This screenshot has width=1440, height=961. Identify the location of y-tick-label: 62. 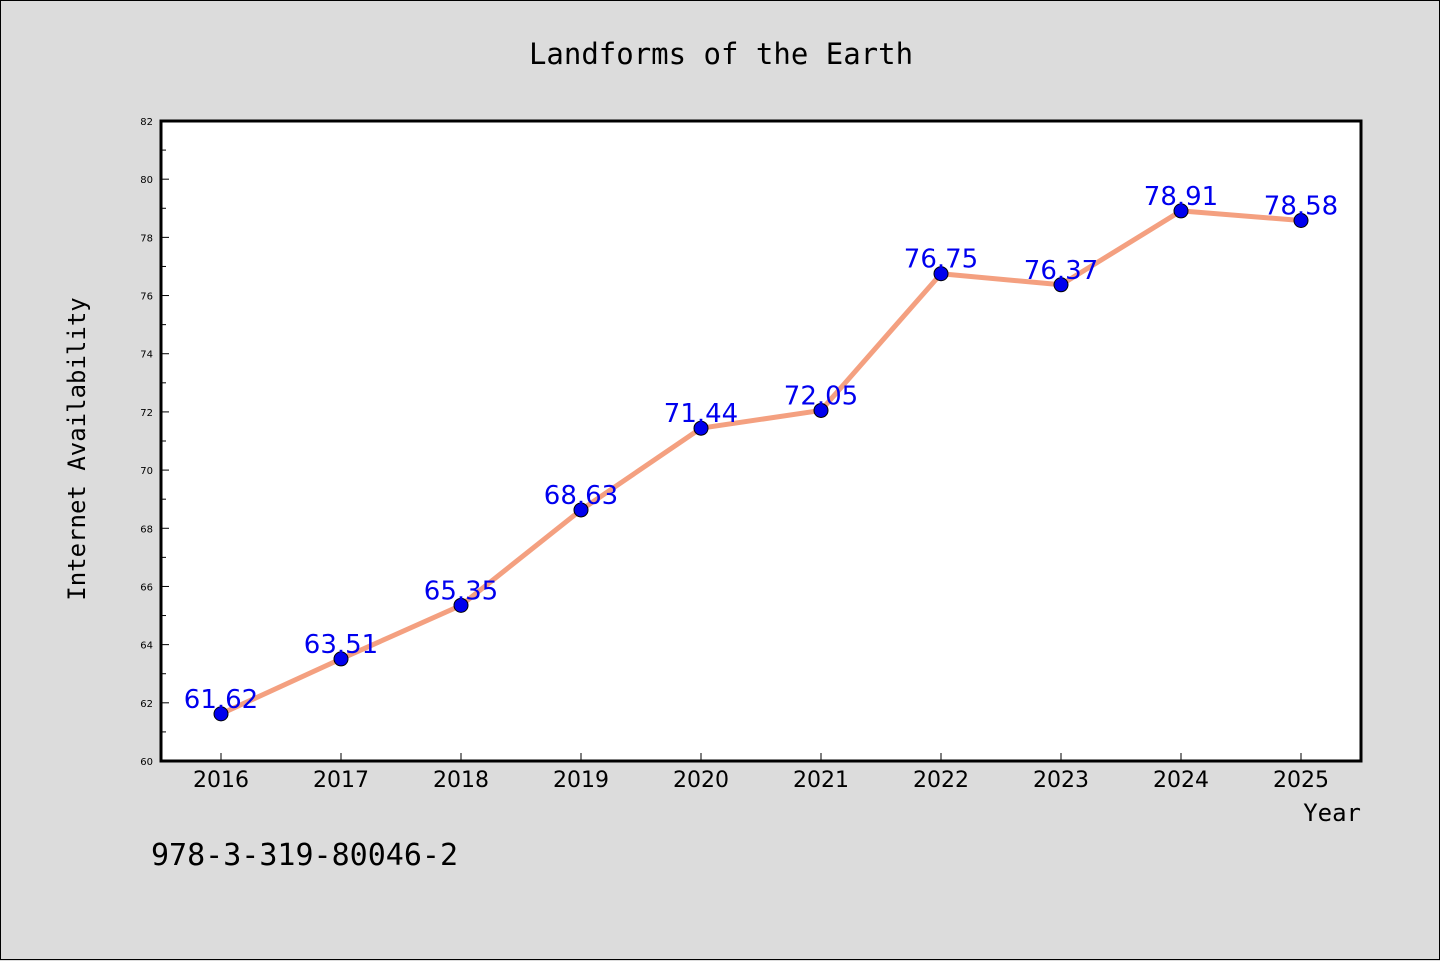
(146, 704).